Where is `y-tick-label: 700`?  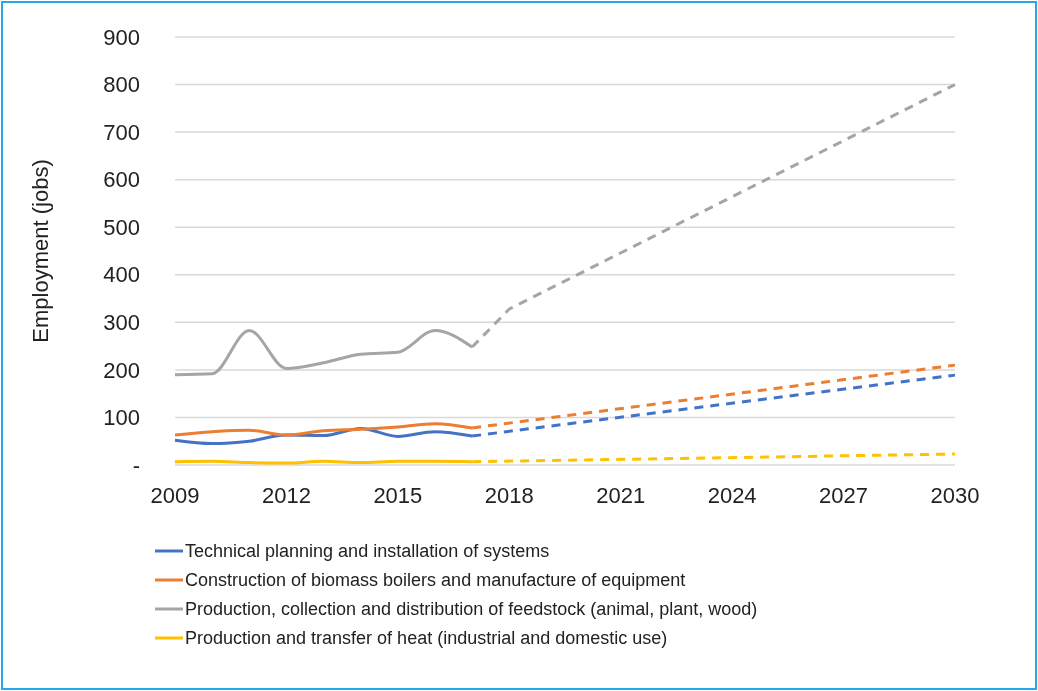 y-tick-label: 700 is located at coordinates (121, 132).